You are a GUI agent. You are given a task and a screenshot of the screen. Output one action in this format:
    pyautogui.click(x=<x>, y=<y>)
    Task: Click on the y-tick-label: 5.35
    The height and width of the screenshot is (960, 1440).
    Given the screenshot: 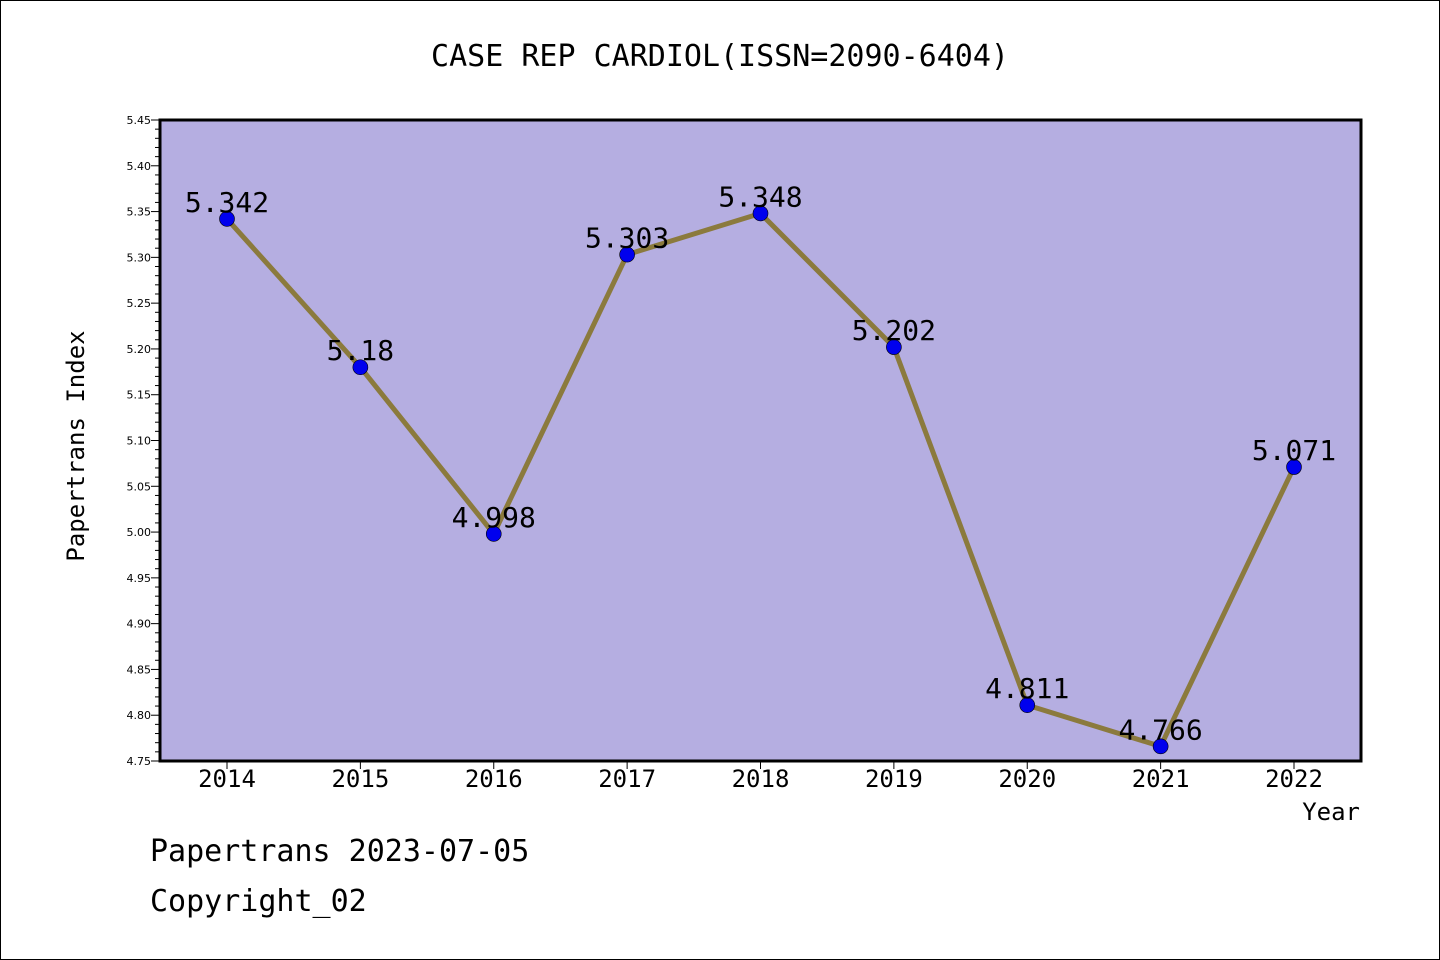 What is the action you would take?
    pyautogui.click(x=139, y=212)
    